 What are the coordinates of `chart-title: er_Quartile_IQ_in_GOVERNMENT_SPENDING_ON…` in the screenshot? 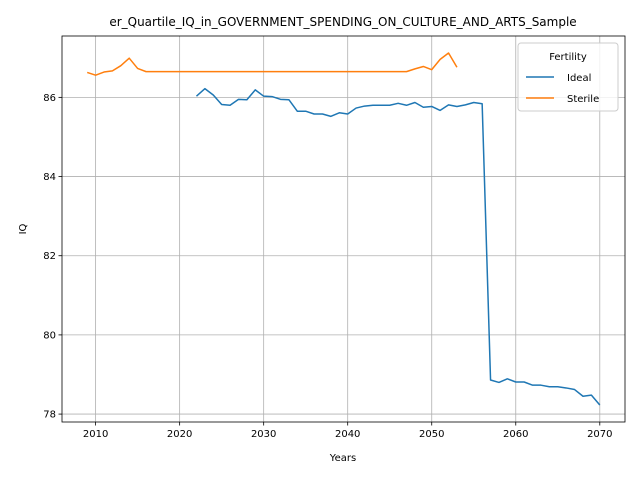 It's located at (342, 22).